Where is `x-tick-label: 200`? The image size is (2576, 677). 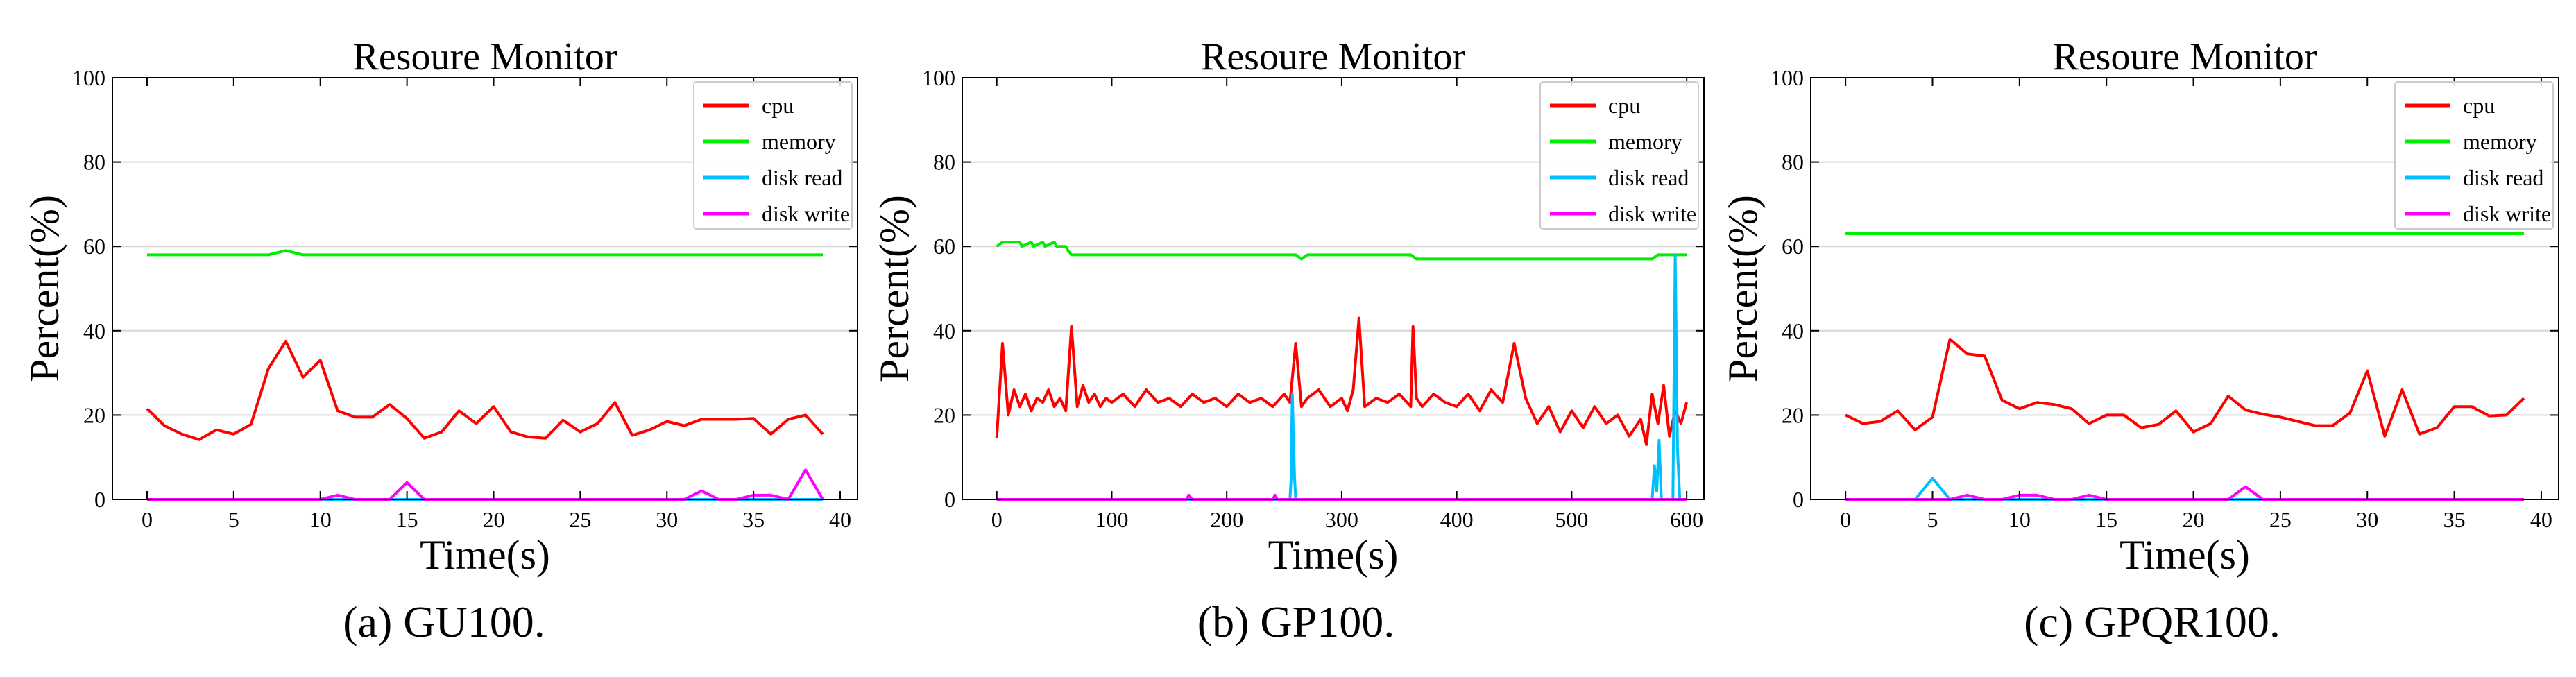
x-tick-label: 200 is located at coordinates (1226, 520).